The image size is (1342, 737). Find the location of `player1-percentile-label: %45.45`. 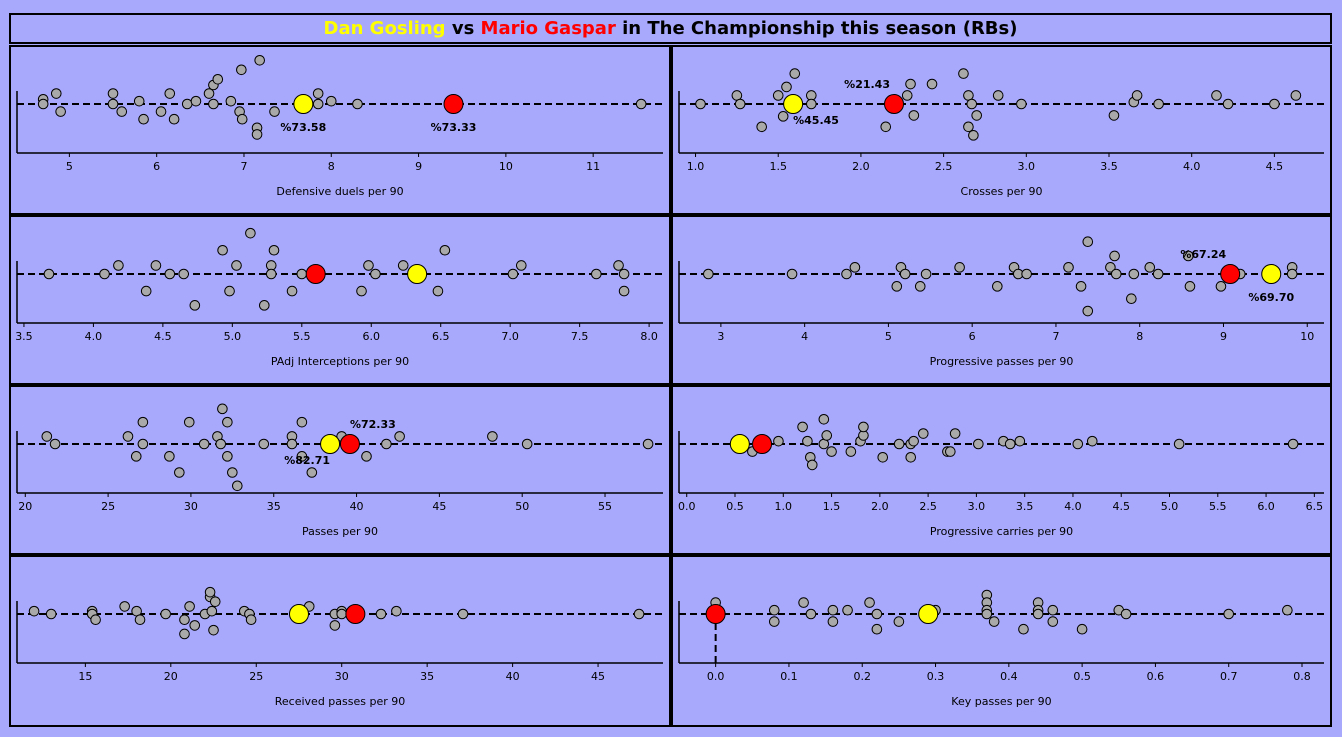

player1-percentile-label: %45.45 is located at coordinates (816, 120).